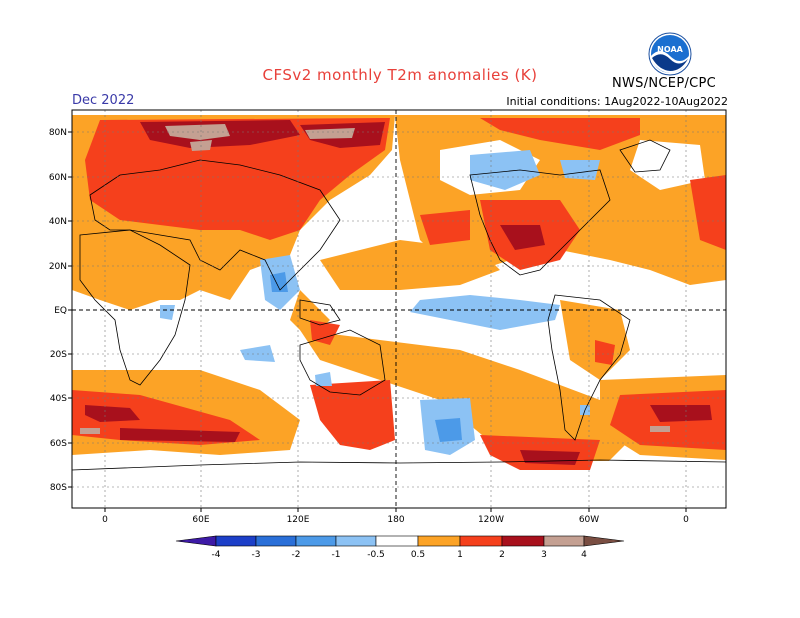 This screenshot has height=618, width=800. What do you see at coordinates (670, 49) in the screenshot?
I see `svg-text: NOAA` at bounding box center [670, 49].